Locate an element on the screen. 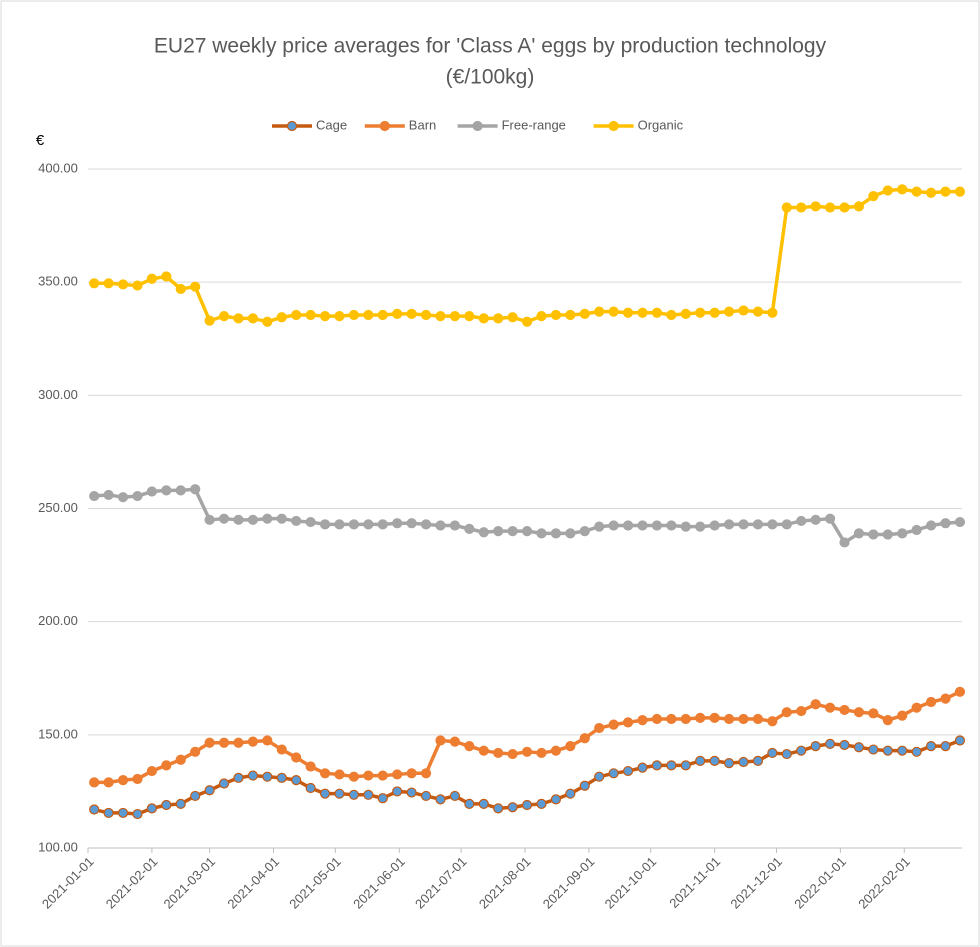 This screenshot has width=980, height=947. y-axis-label: € is located at coordinates (40, 140).